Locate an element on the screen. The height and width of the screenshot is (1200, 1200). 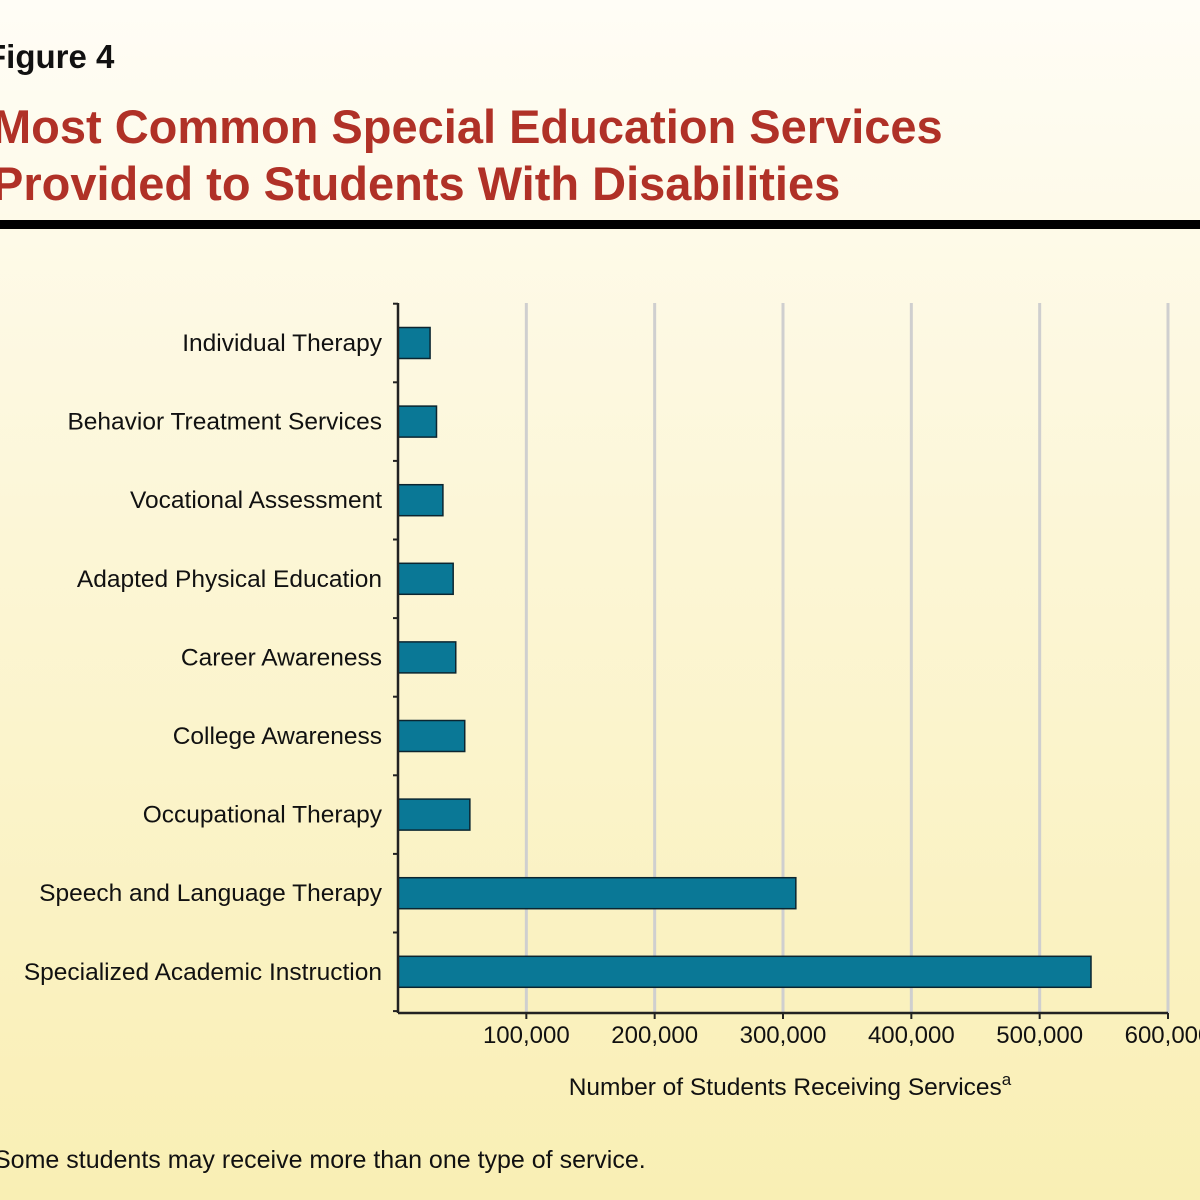
category-label: College Awareness is located at coordinates (277, 736).